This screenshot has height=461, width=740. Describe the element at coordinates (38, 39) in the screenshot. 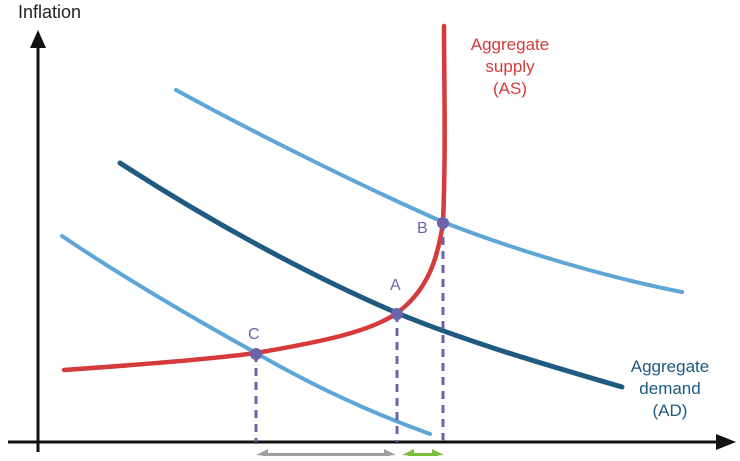

I see `y-axis-arrow` at that location.